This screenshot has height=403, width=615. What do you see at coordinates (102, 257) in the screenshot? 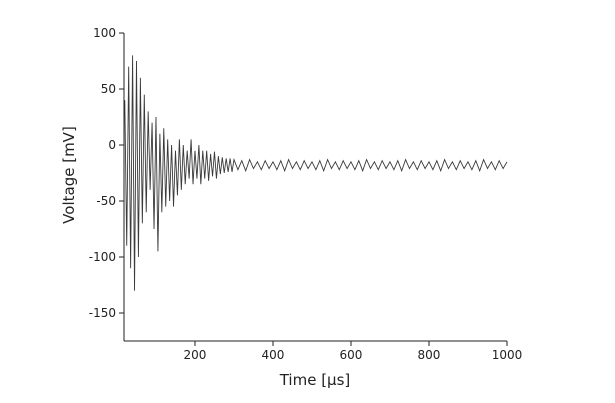
I see `y-tick-label: -100` at bounding box center [102, 257].